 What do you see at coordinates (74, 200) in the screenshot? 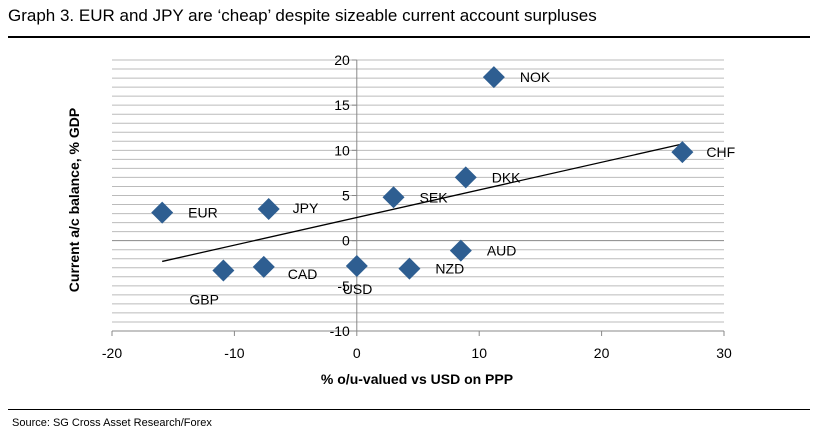
I see `y-axis-label: Current a/c balance, % GDP` at bounding box center [74, 200].